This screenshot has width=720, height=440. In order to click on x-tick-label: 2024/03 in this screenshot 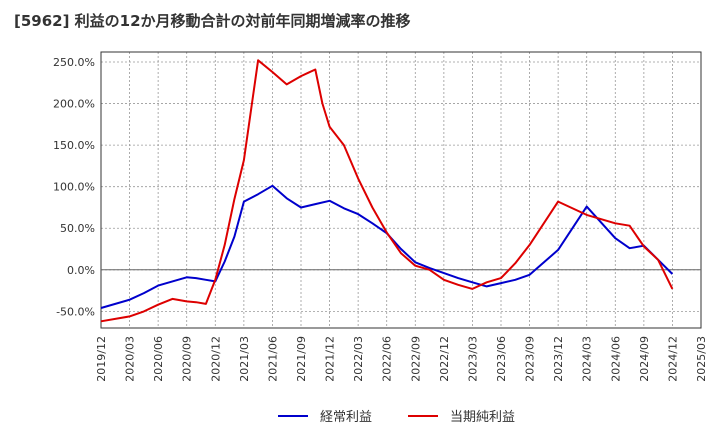, I will do `click(587, 359)`.